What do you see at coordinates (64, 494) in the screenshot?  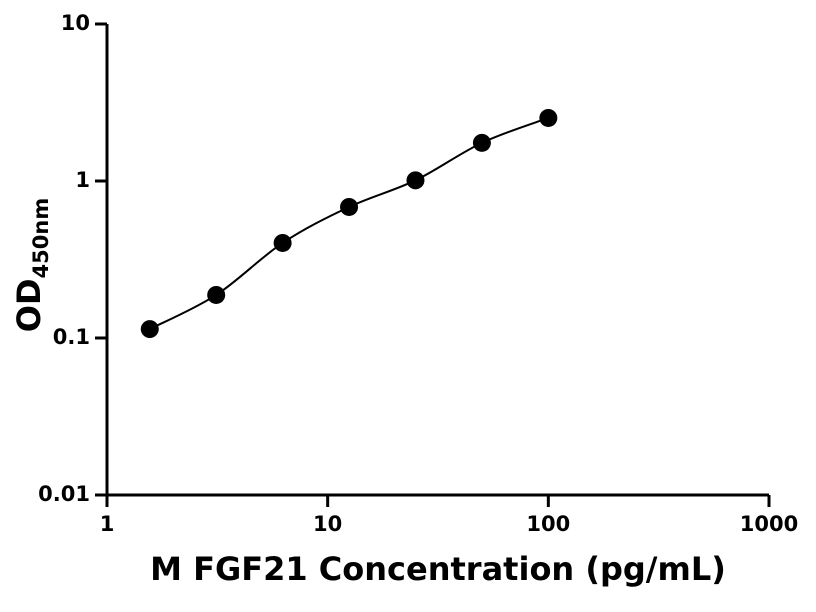 I see `y-tick-label: 0.01` at bounding box center [64, 494].